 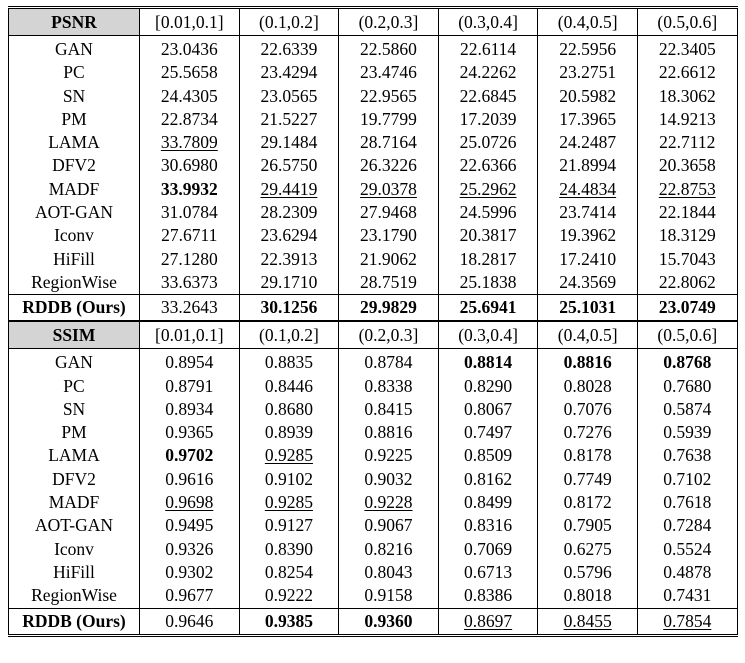 What do you see at coordinates (488, 479) in the screenshot?
I see `table-cell: 0.8162` at bounding box center [488, 479].